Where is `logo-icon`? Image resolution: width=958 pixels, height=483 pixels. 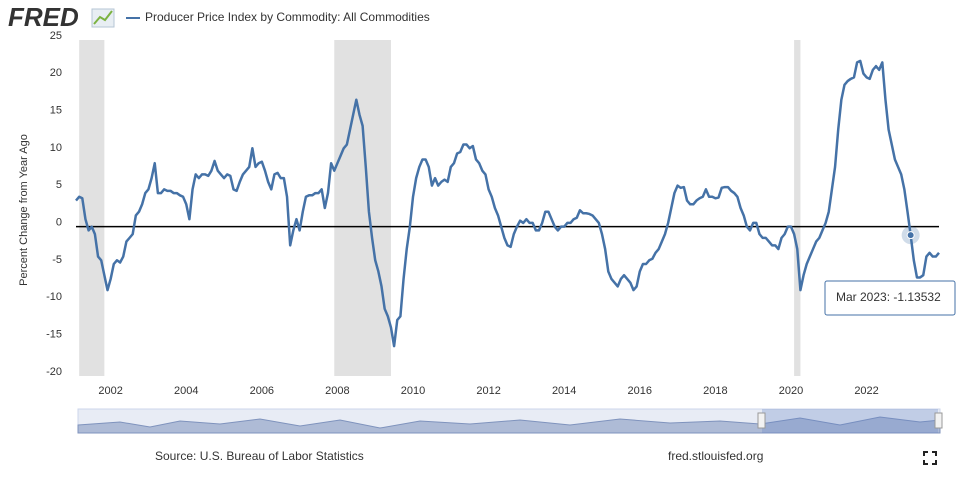
logo-icon is located at coordinates (103, 18).